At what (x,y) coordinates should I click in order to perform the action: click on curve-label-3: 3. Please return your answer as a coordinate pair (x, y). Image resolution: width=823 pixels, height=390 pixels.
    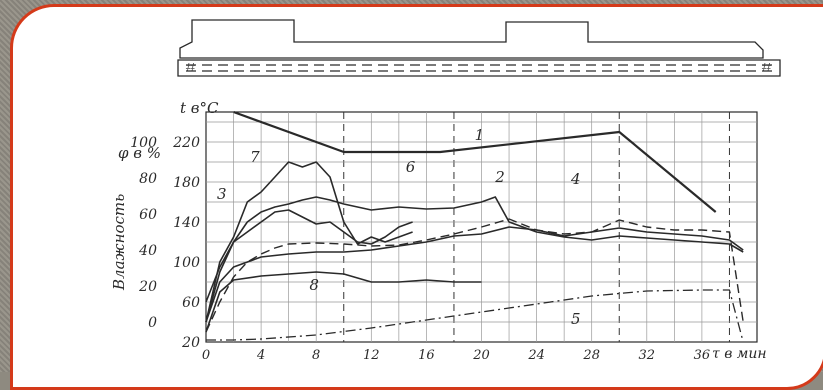
    Looking at the image, I should click on (222, 194).